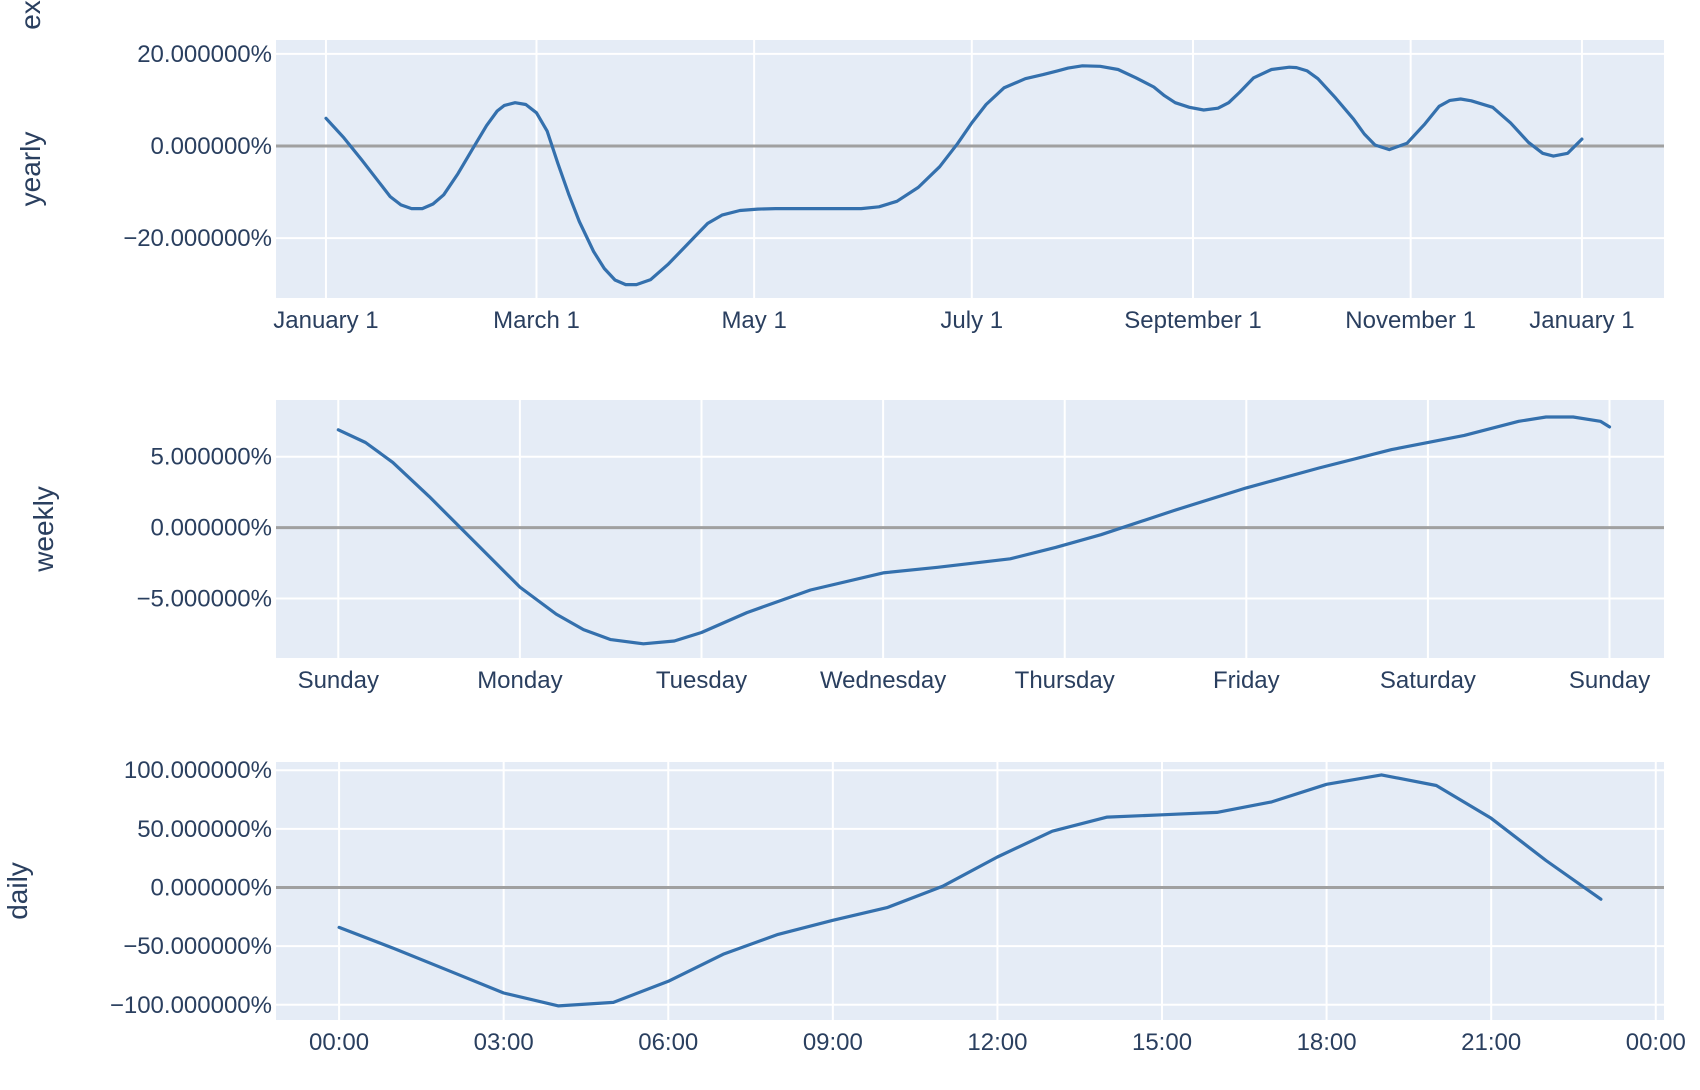  Describe the element at coordinates (191, 1005) in the screenshot. I see `daily-y-tick-label: −100.000000%` at that location.